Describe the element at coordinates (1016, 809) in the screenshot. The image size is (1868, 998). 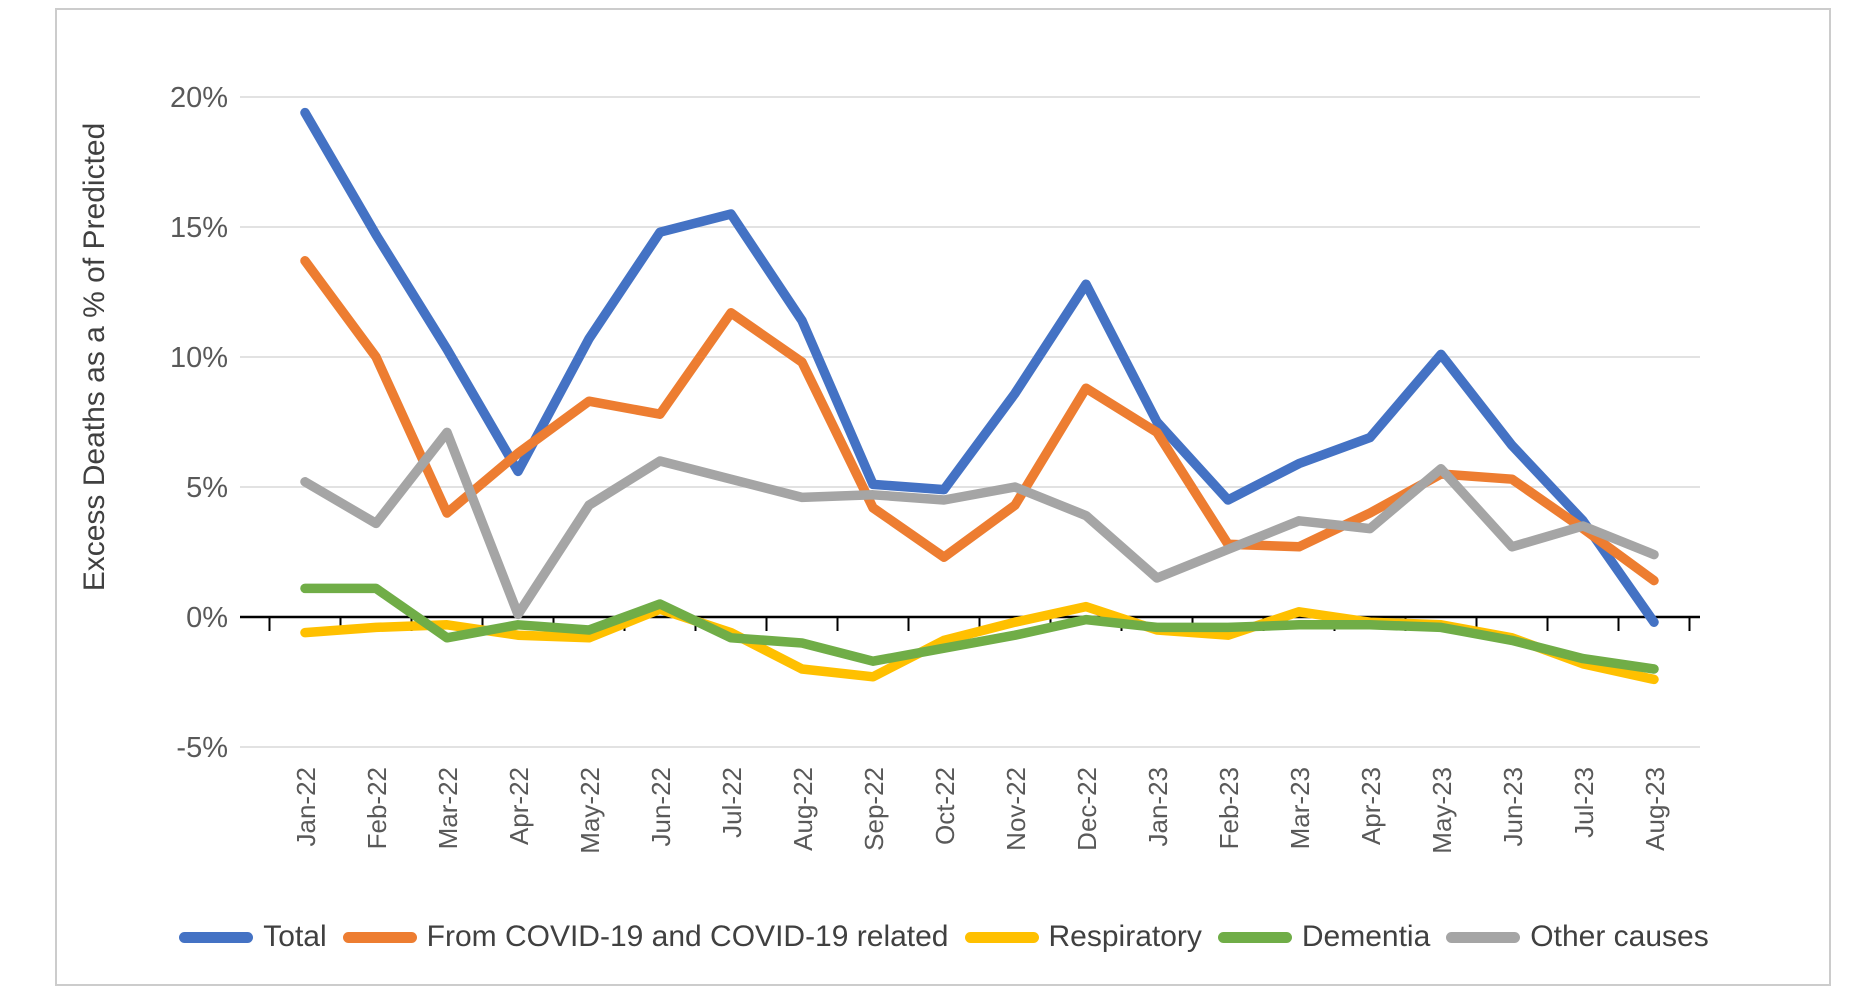
I see `x-tick-label: Nov-22` at that location.